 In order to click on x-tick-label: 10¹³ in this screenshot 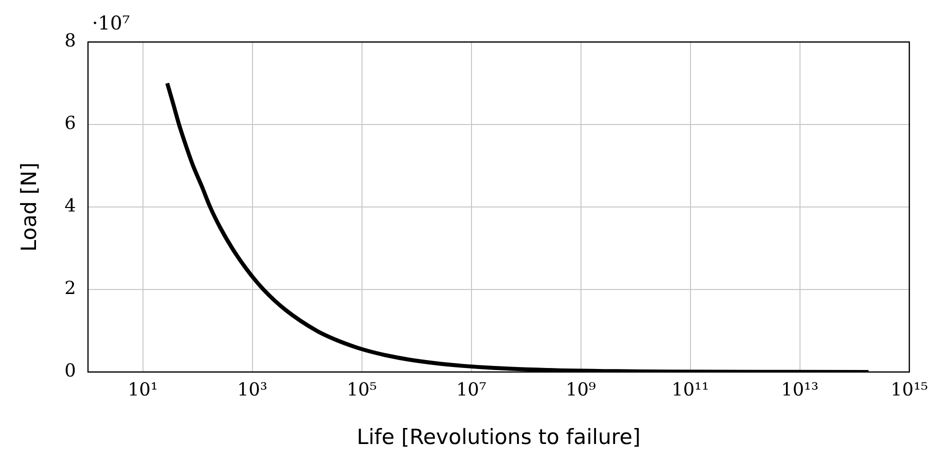, I will do `click(799, 389)`.